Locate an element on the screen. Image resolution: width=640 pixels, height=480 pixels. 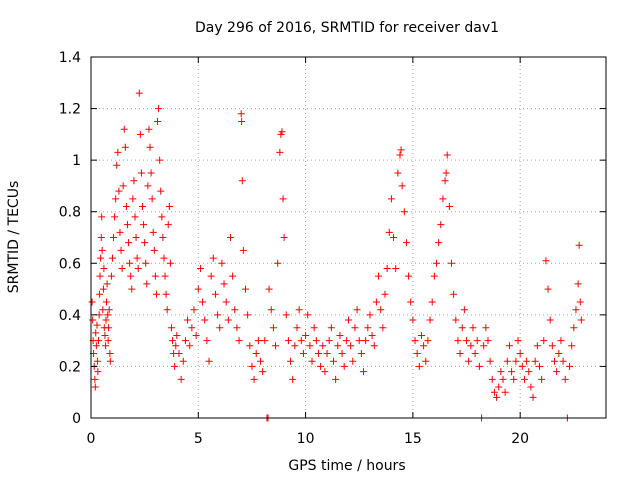
x-tick-label: 0 is located at coordinates (91, 439).